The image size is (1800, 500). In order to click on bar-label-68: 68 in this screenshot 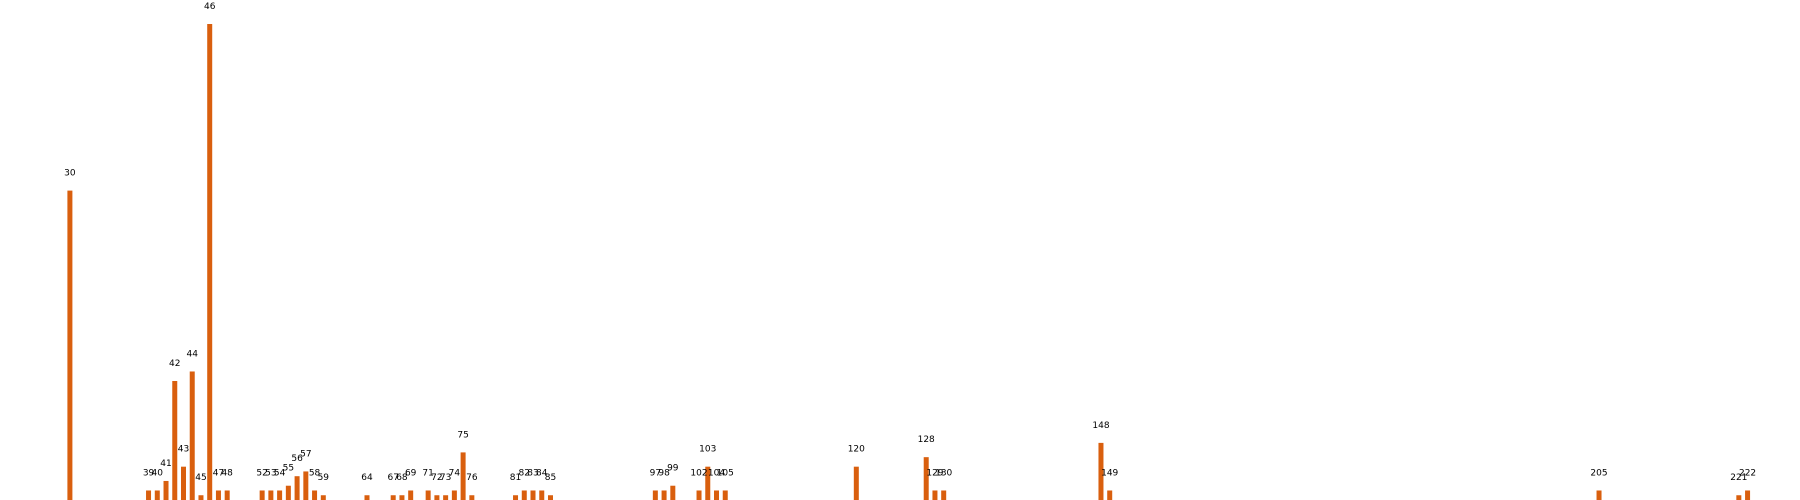, I will do `click(402, 478)`.